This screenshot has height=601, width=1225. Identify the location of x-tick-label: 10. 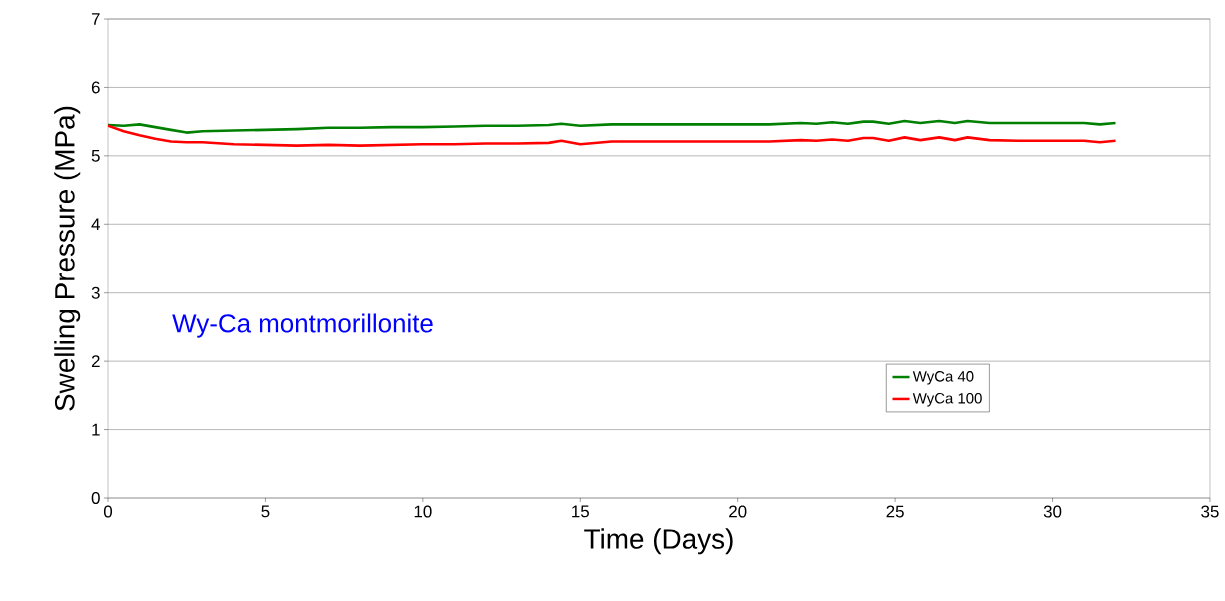
(423, 511).